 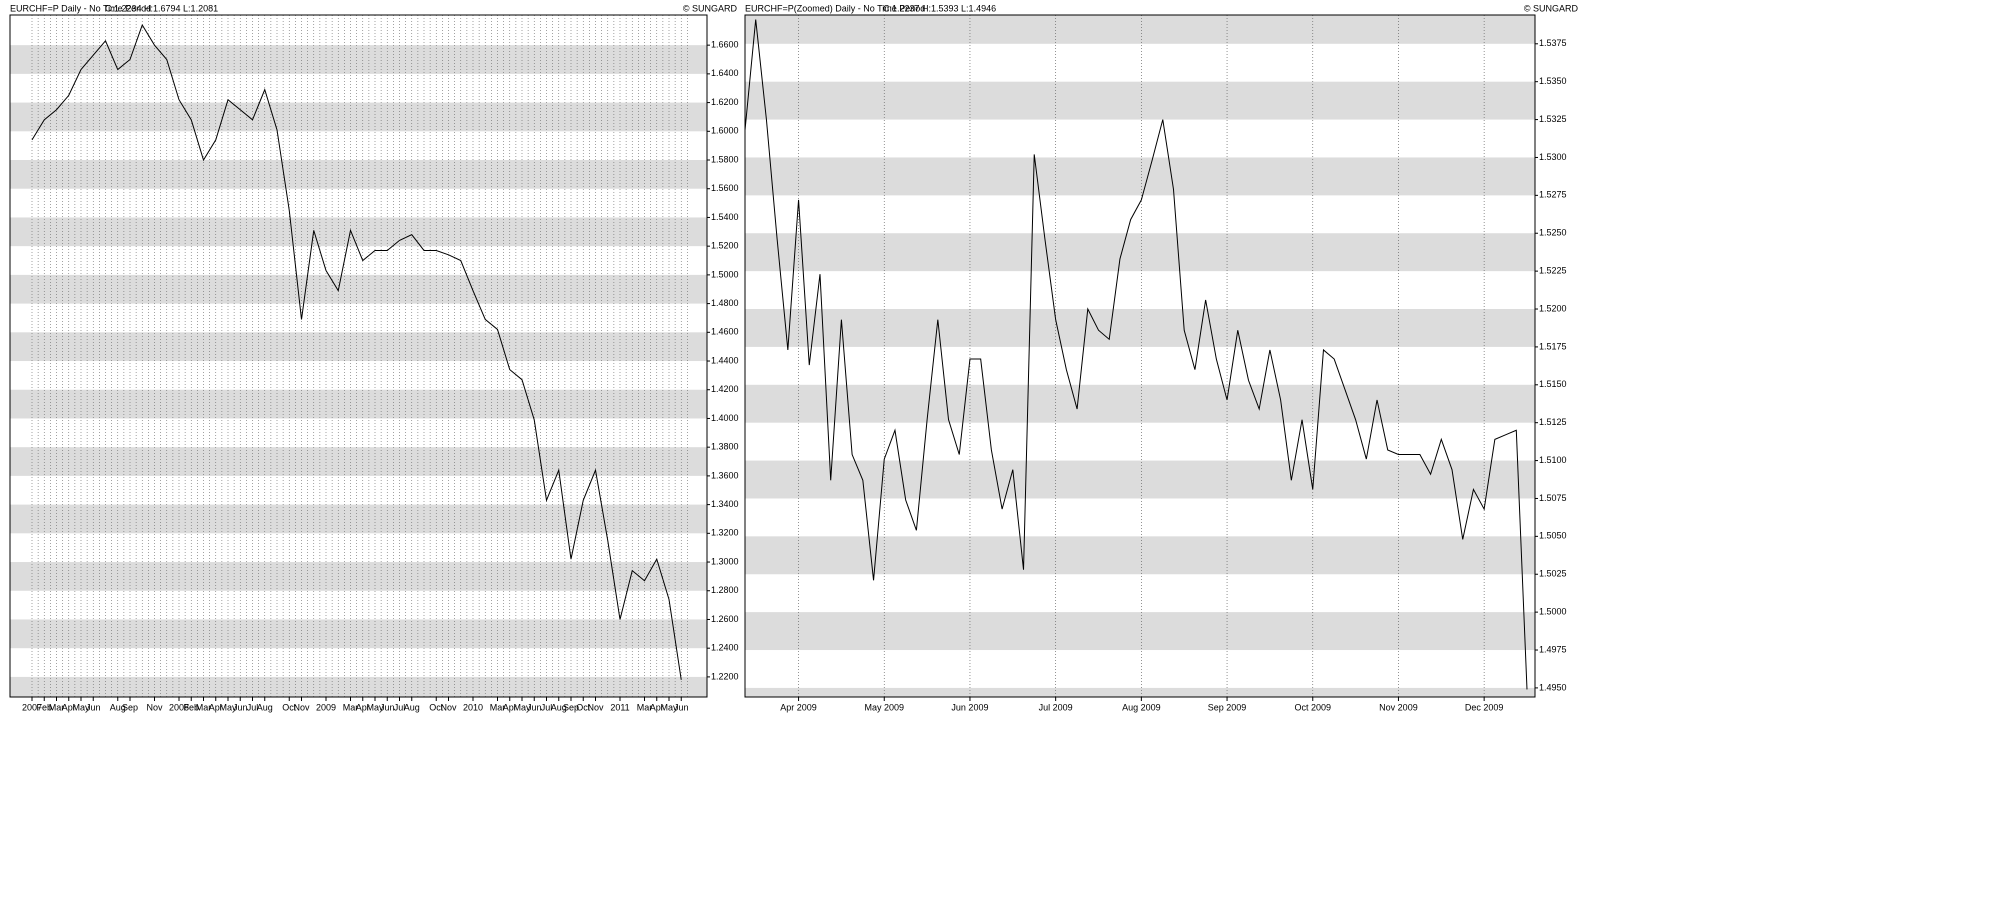 I want to click on y-tick-label: 1.5225, so click(x=1553, y=271).